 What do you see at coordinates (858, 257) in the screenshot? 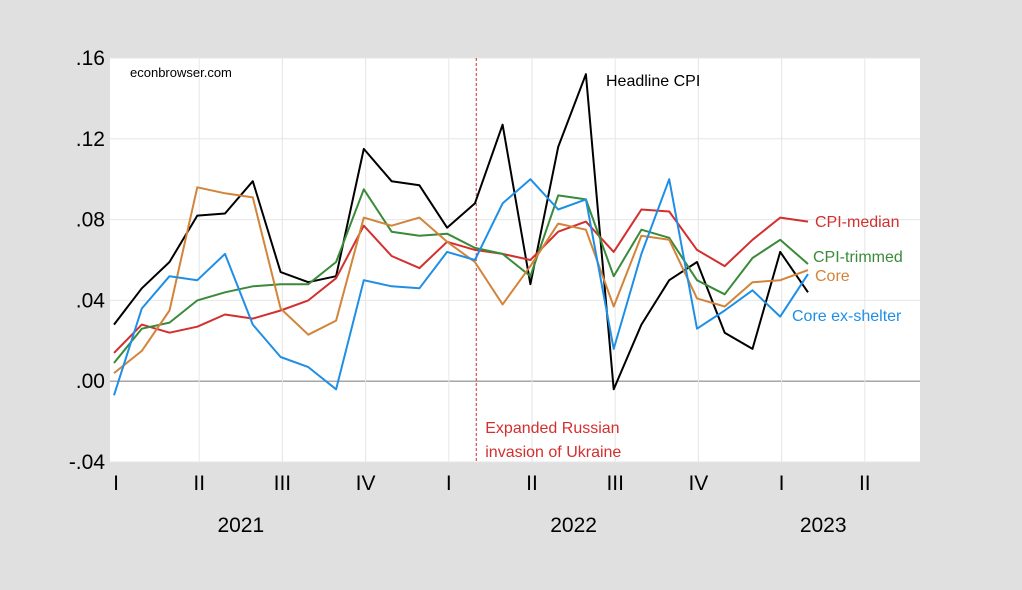
I see `series-label-cpi-trimmed: CPI-trimmed` at bounding box center [858, 257].